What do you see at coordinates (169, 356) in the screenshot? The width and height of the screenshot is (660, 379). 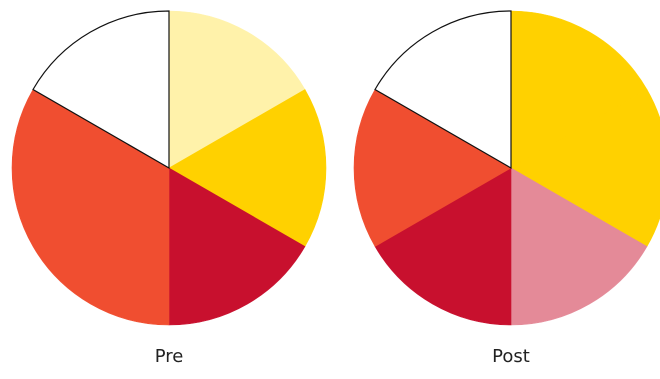 I see `pie-label-pre: Pre` at bounding box center [169, 356].